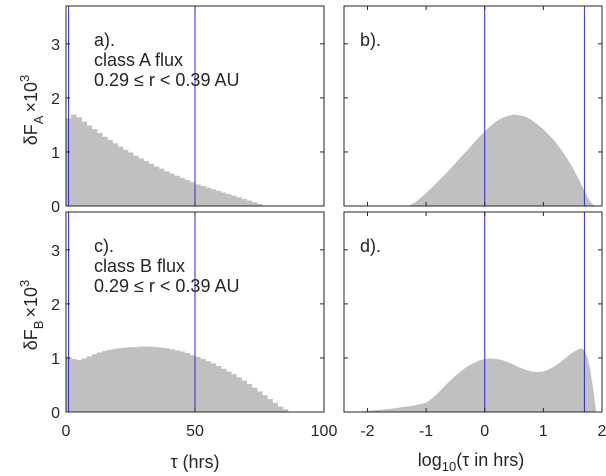 This screenshot has width=606, height=476. I want to click on ylabel-top-mult: ×10, so click(31, 97).